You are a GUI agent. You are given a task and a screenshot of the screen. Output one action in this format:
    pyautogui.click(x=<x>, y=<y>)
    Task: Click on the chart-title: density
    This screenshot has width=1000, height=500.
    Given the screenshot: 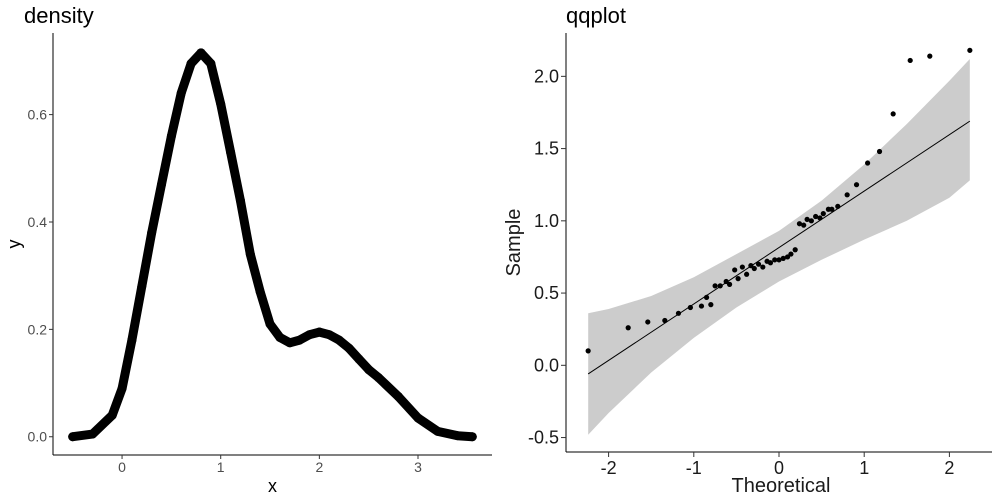 What is the action you would take?
    pyautogui.click(x=59, y=15)
    